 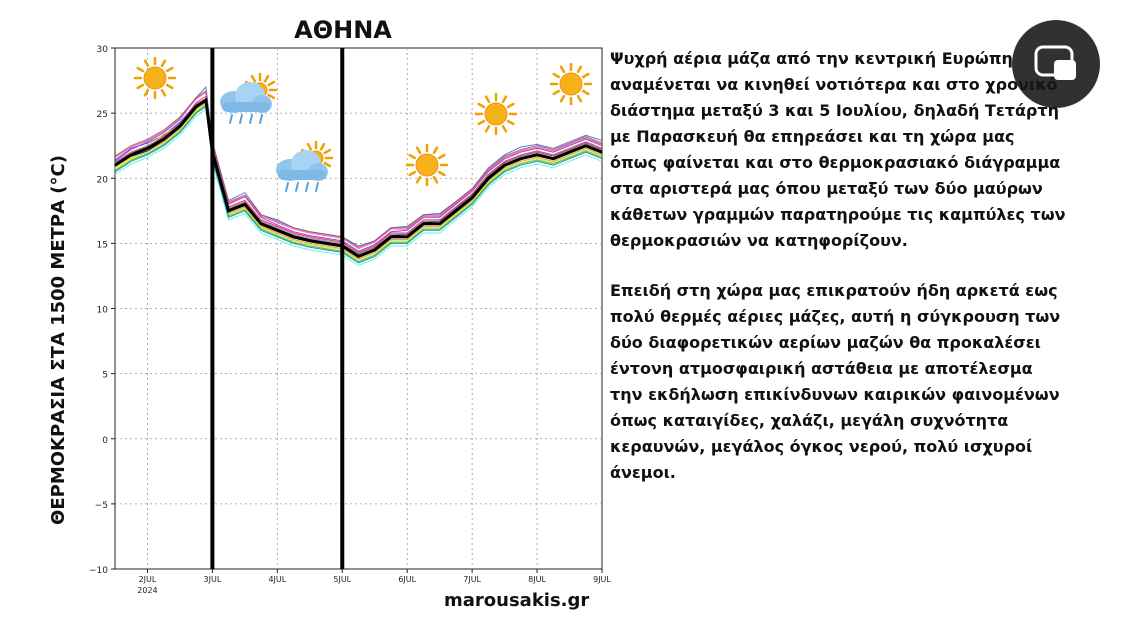 What do you see at coordinates (246, 107) in the screenshot?
I see `cloud-base` at bounding box center [246, 107].